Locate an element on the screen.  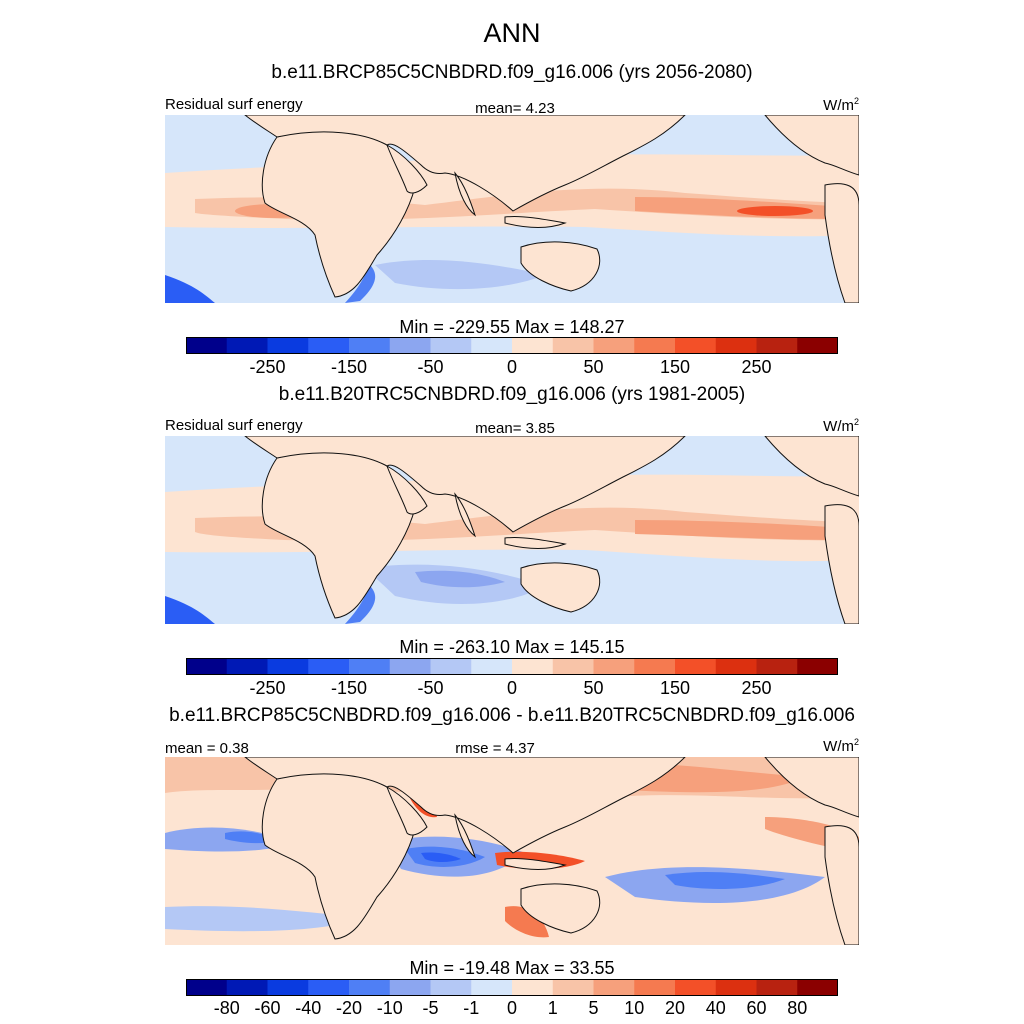
panel-1-map is located at coordinates (512, 209).